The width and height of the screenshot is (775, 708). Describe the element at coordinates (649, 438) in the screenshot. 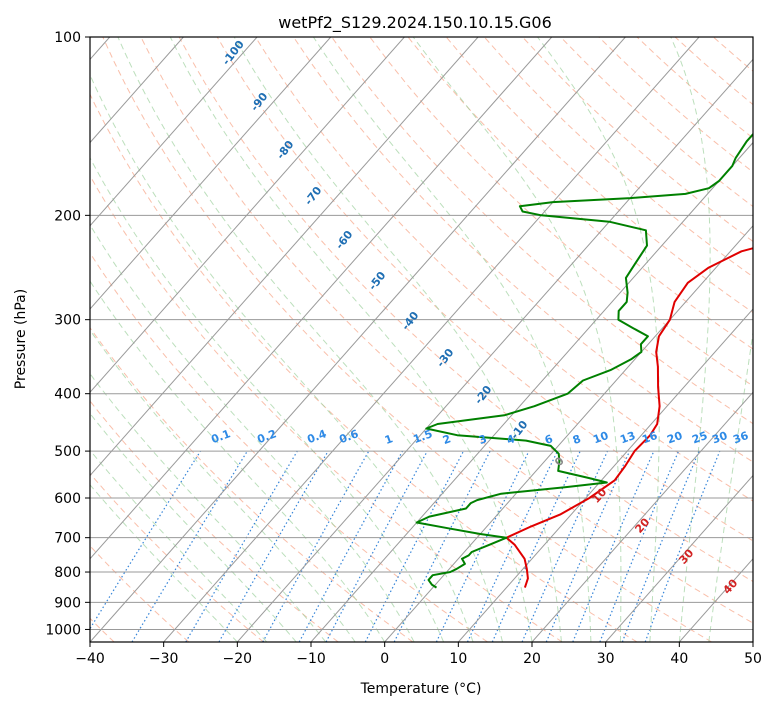

I see `mixing-ratio-label: 16` at that location.